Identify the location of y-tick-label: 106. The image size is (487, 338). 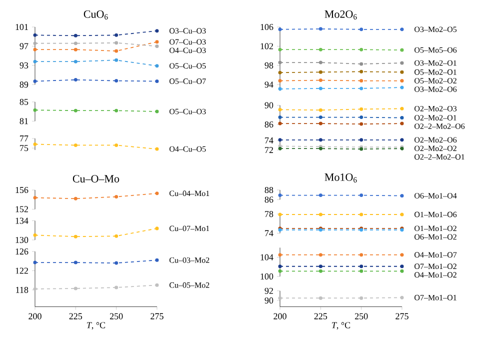
(267, 27).